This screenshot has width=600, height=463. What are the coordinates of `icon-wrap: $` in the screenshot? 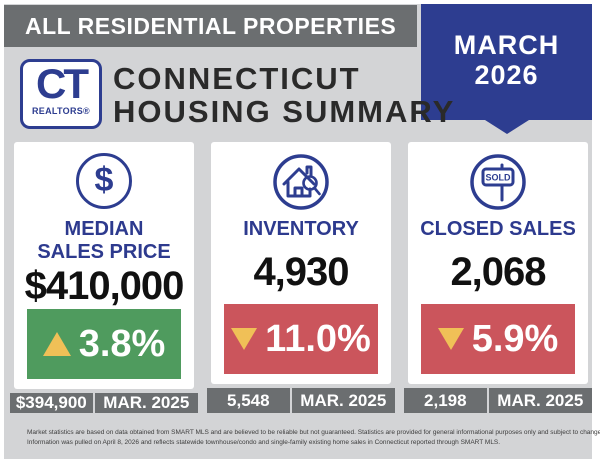 It's located at (104, 182).